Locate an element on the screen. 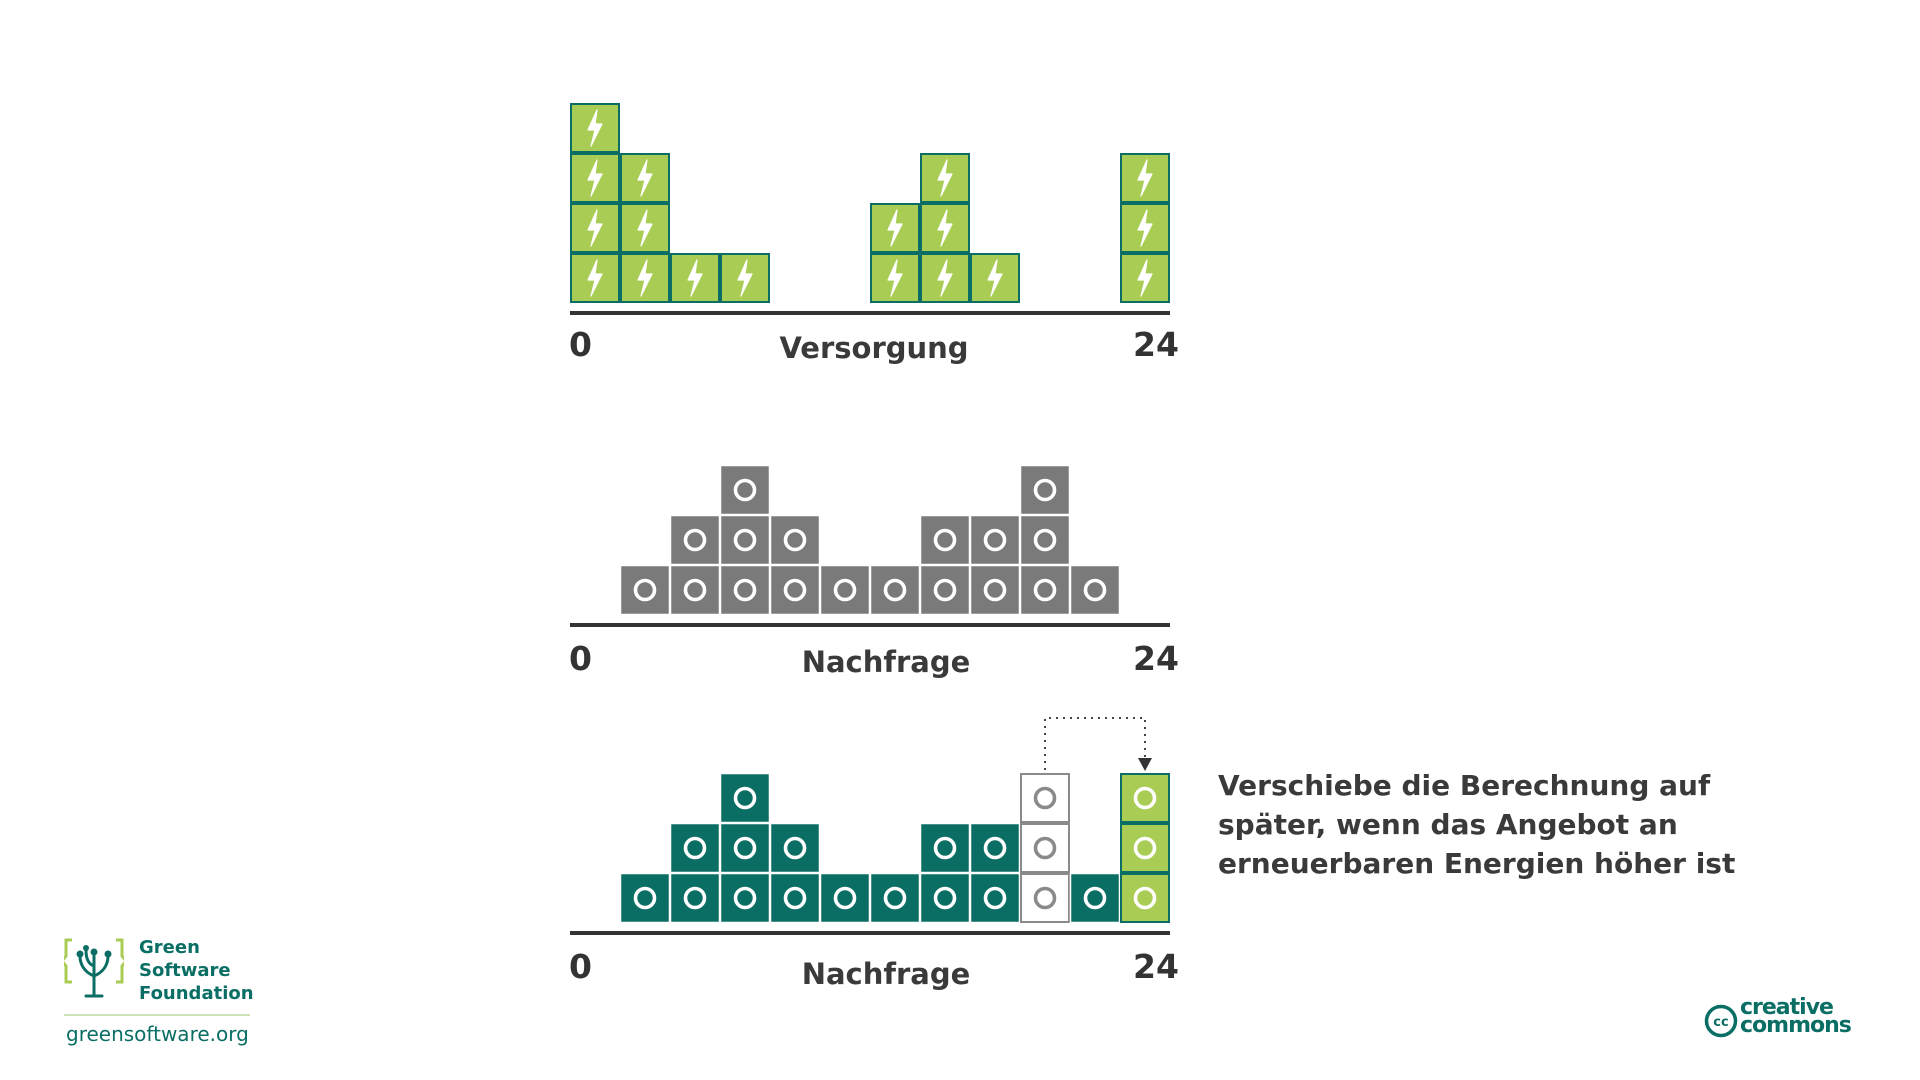  gsf-name-line: Green is located at coordinates (169, 947).